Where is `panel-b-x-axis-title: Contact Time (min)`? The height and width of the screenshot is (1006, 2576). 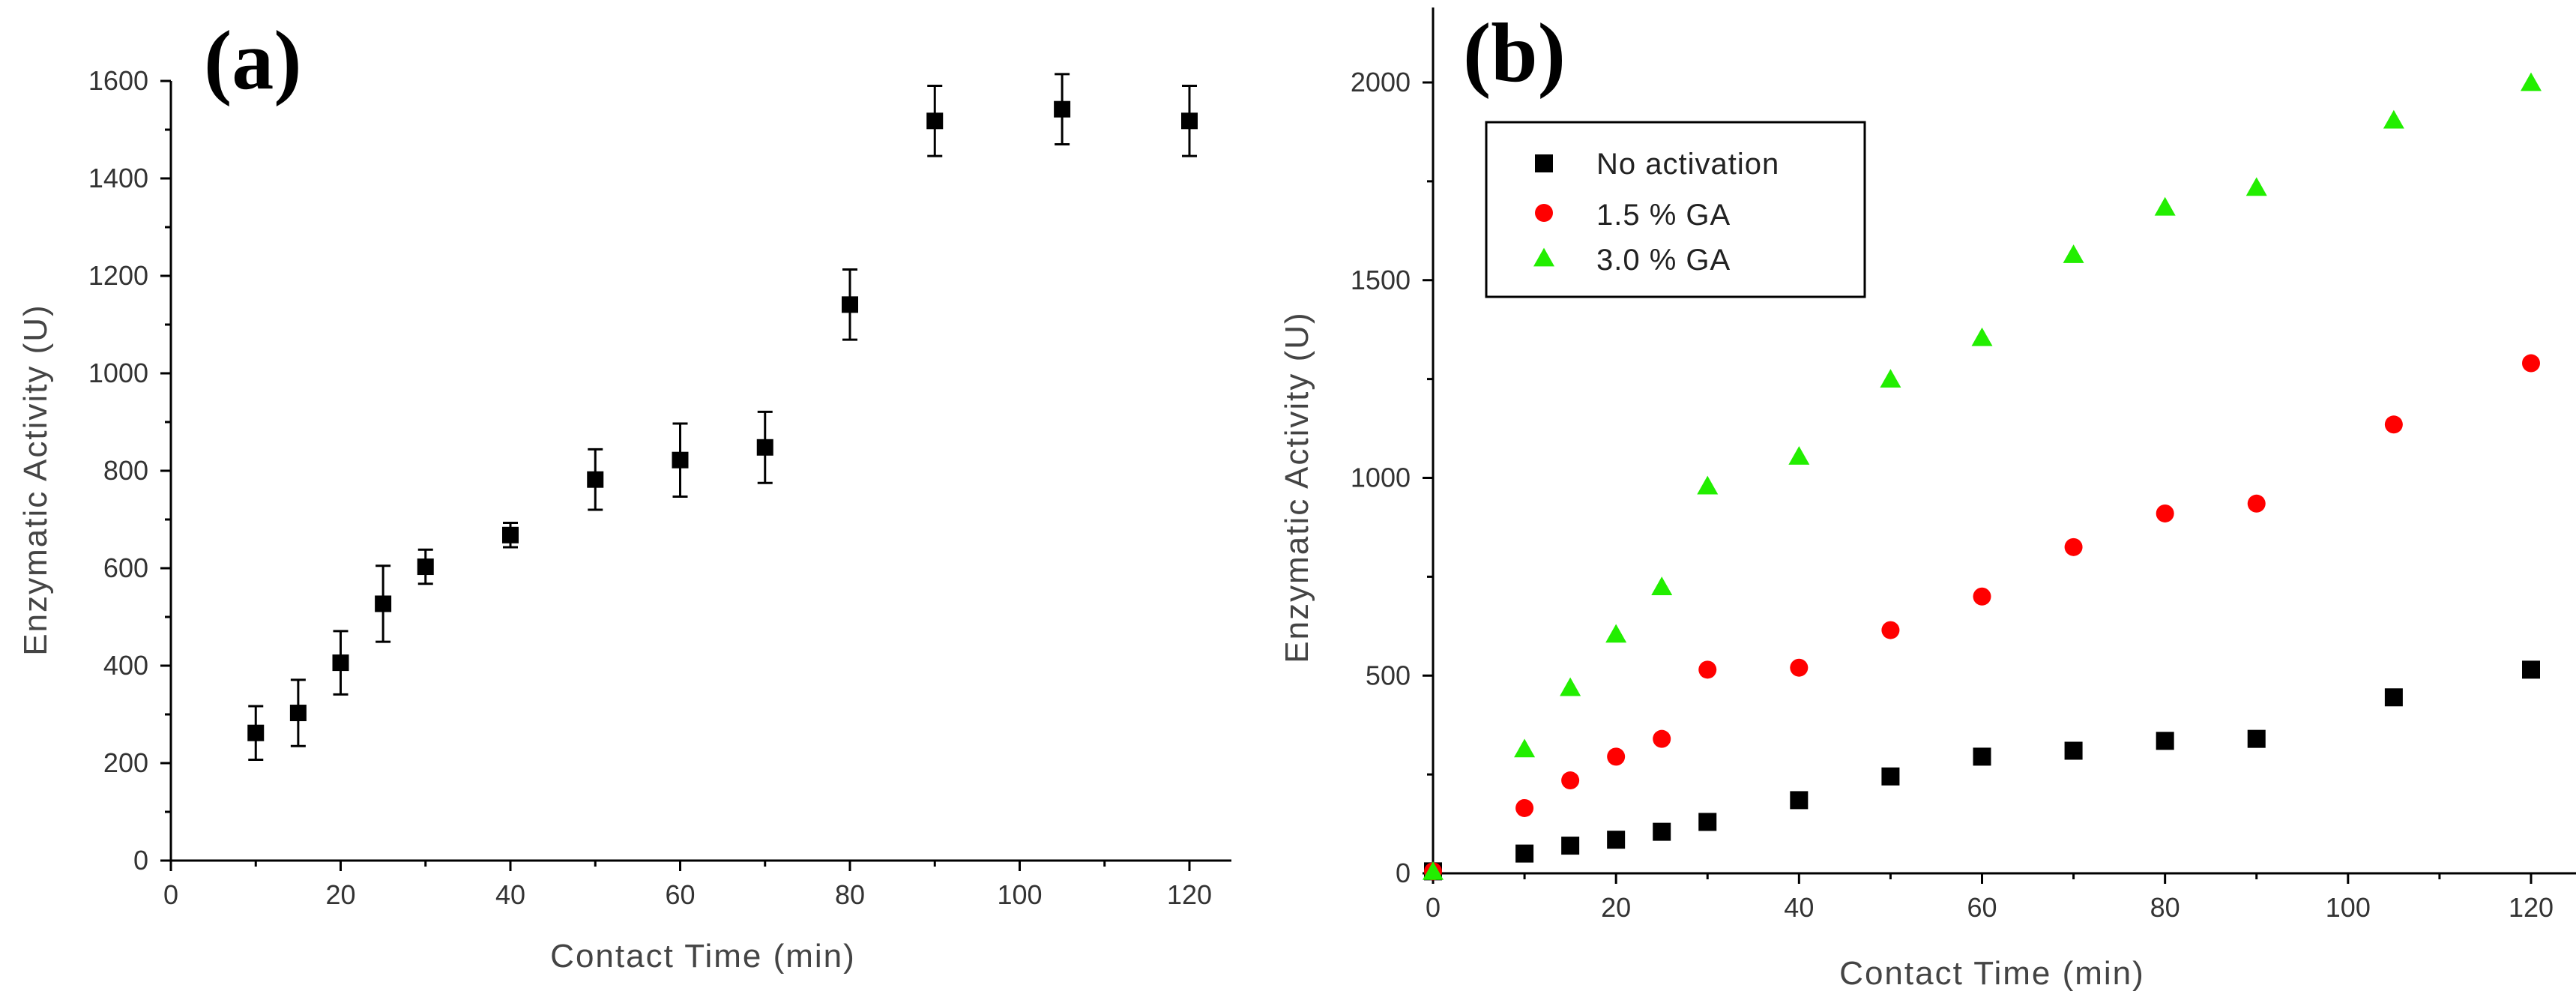
panel-b-x-axis-title: Contact Time (min) is located at coordinates (1992, 974).